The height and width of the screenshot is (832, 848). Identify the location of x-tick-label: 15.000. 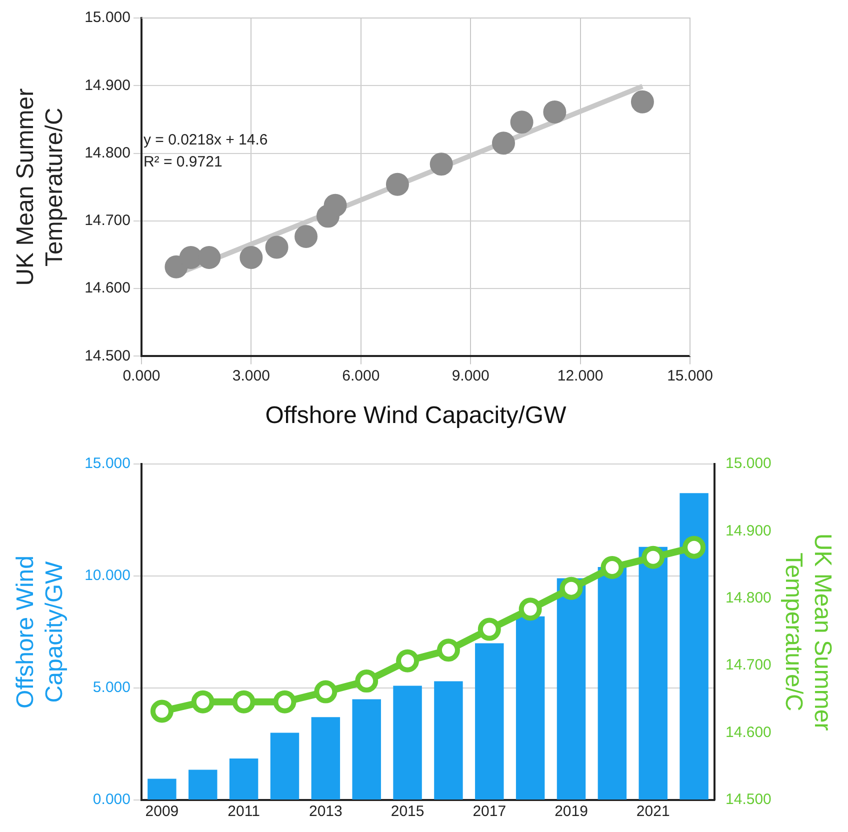
(690, 375).